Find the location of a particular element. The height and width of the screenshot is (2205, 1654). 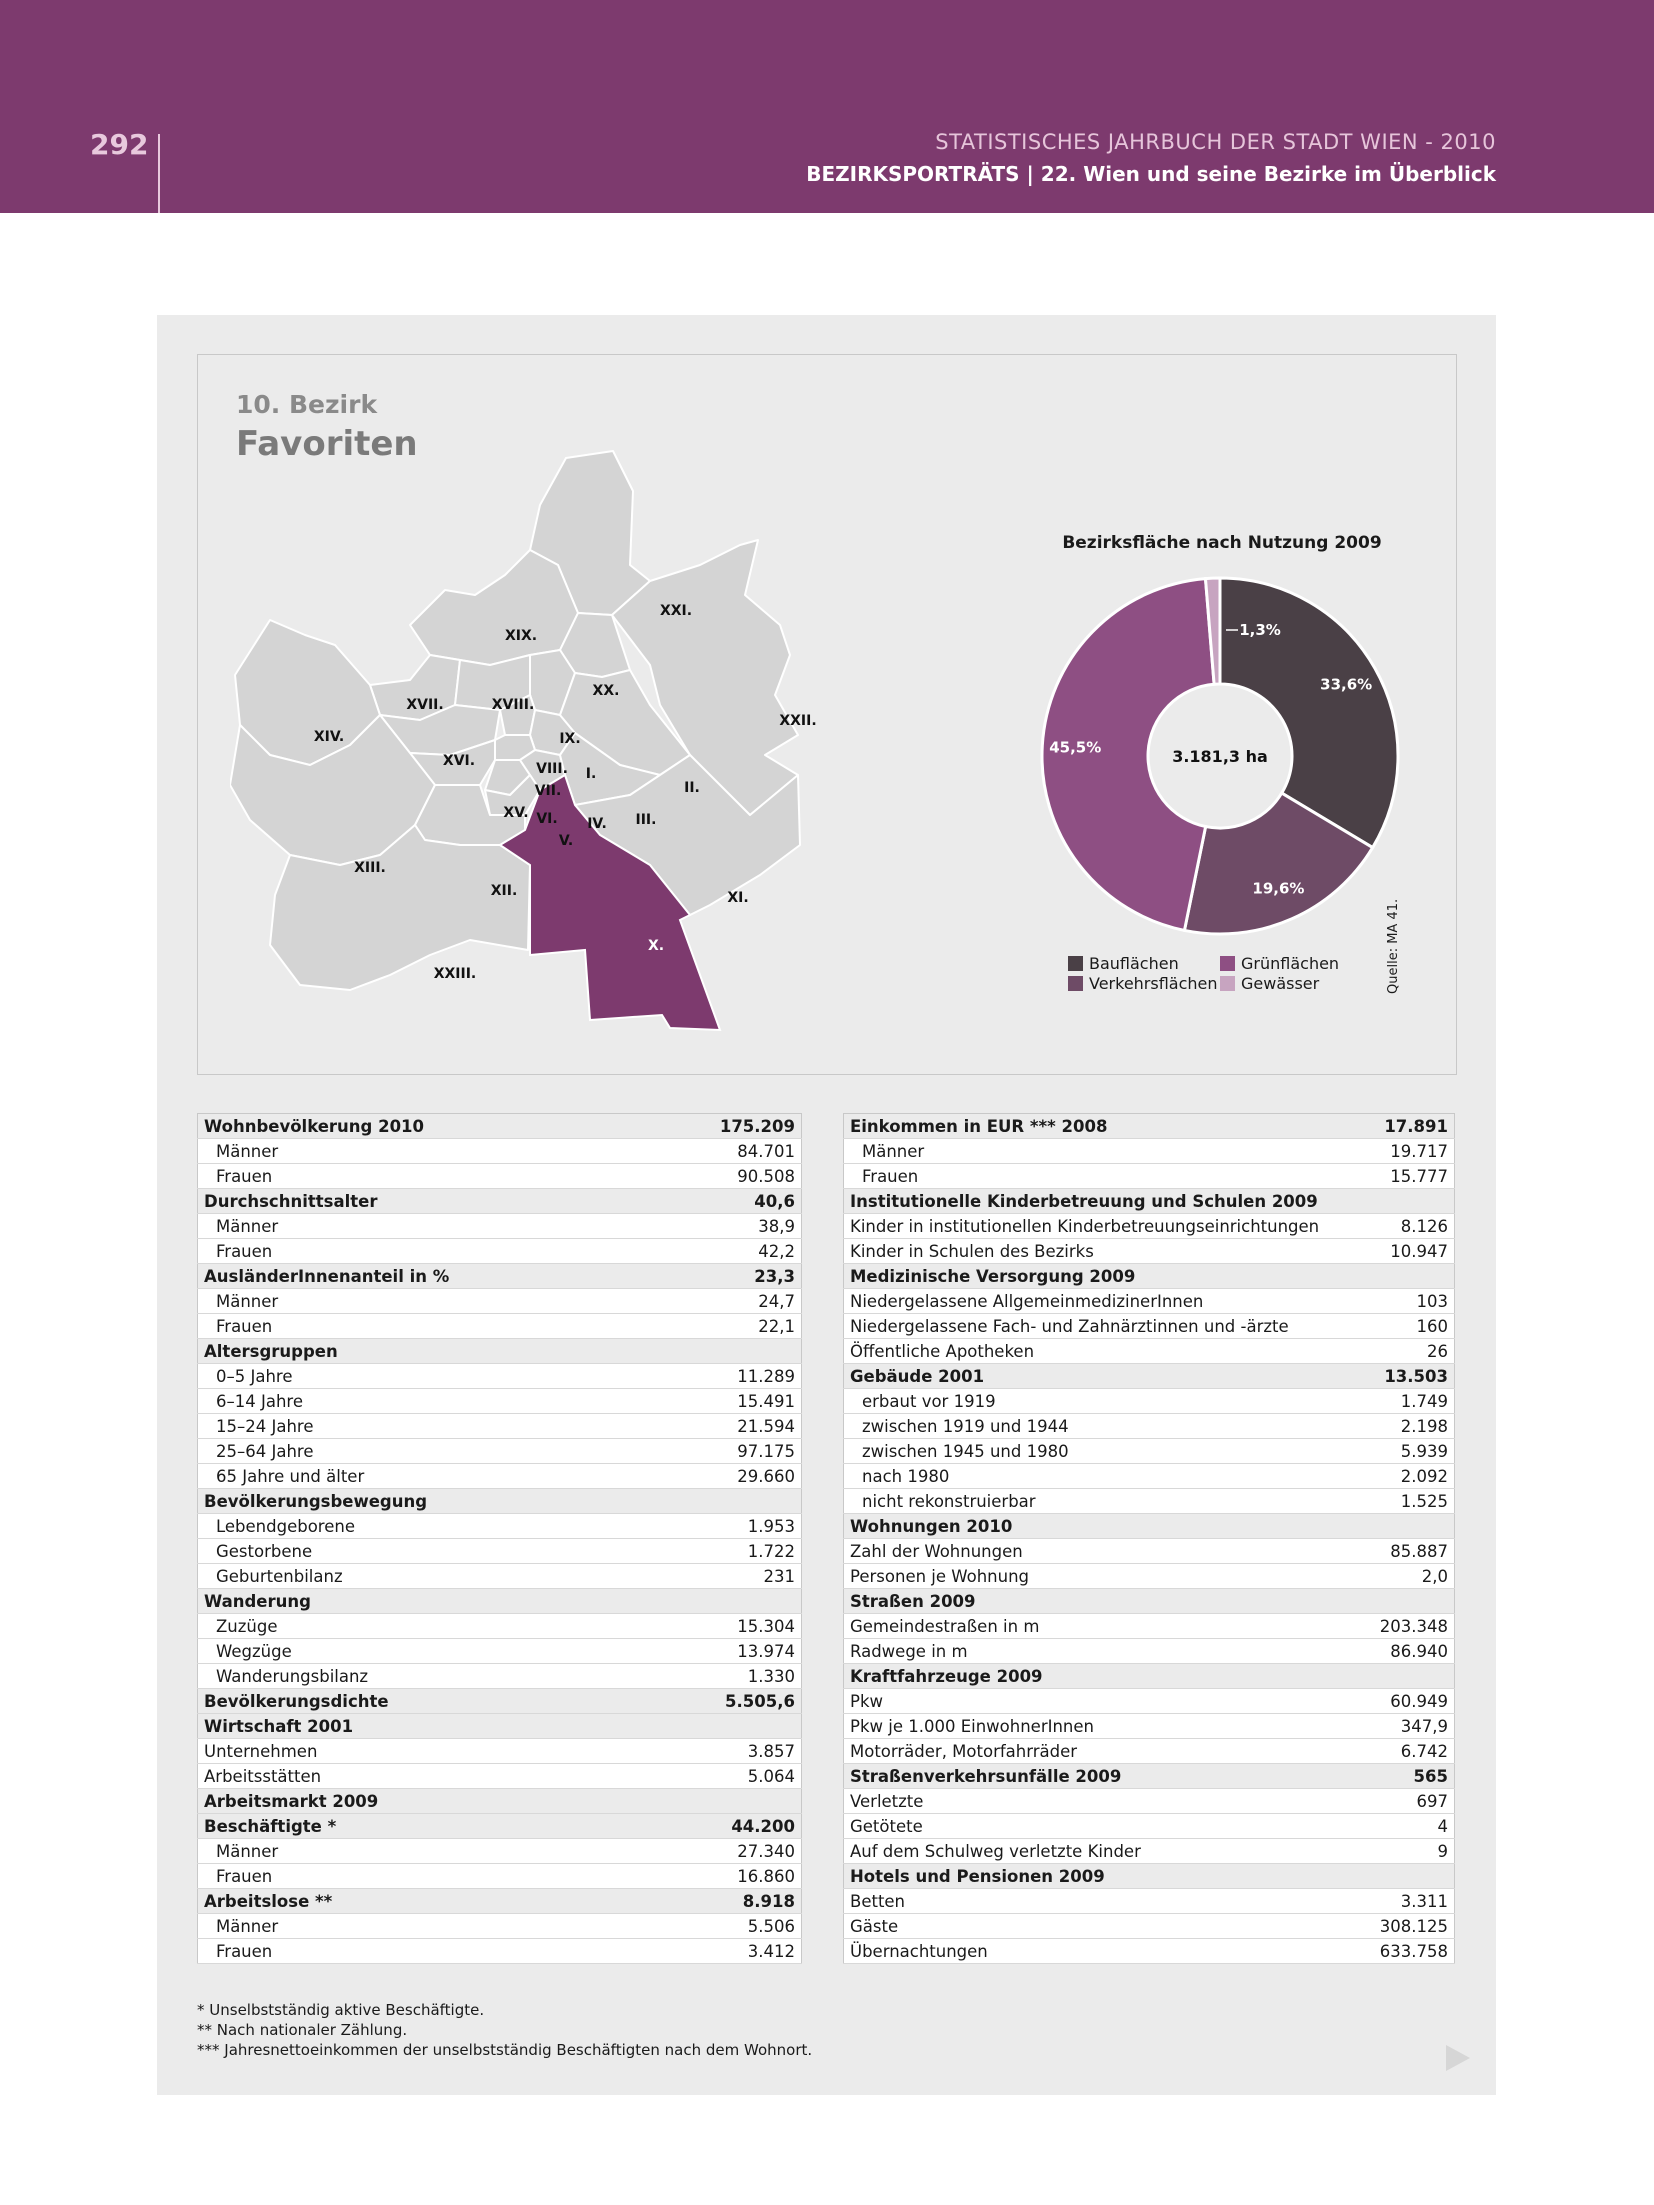

row-value: 308.125 is located at coordinates (1410, 1926).